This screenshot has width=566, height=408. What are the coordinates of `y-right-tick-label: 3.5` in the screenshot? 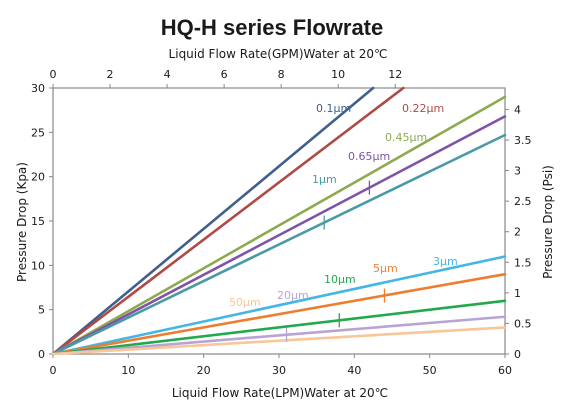 It's located at (523, 140).